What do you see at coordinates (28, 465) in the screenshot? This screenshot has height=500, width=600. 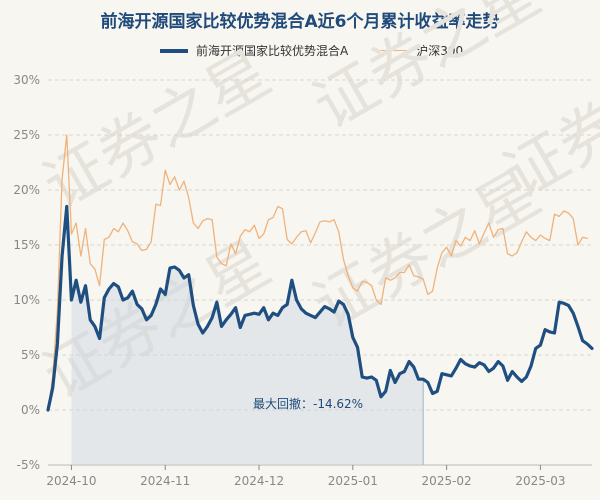 I see `y-tick-label: -5%` at bounding box center [28, 465].